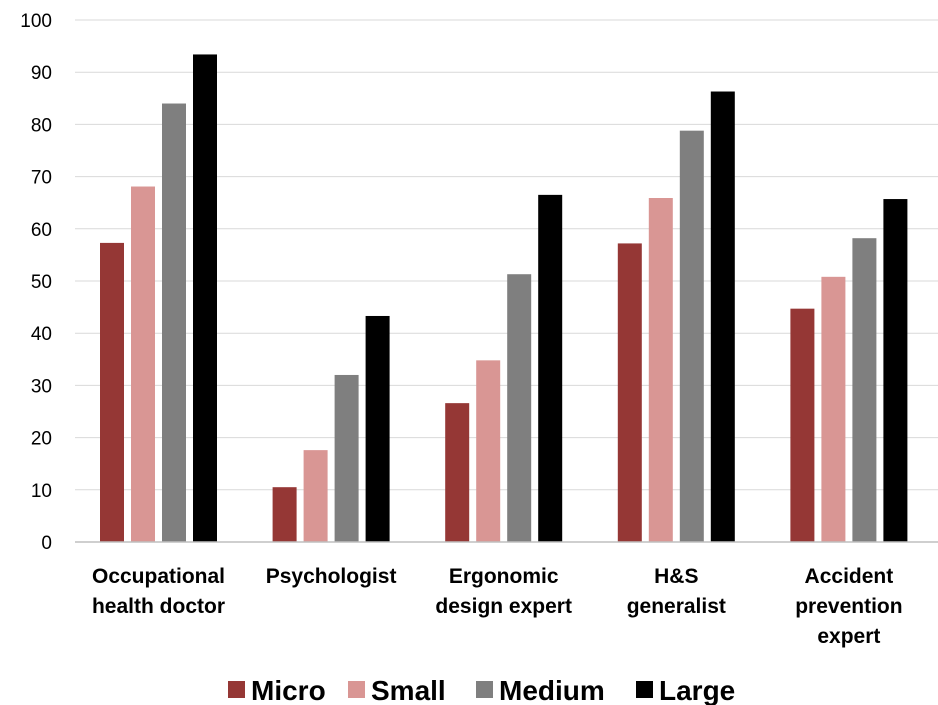 This screenshot has height=705, width=938. I want to click on legend: Micro Small Medium Large, so click(481, 690).